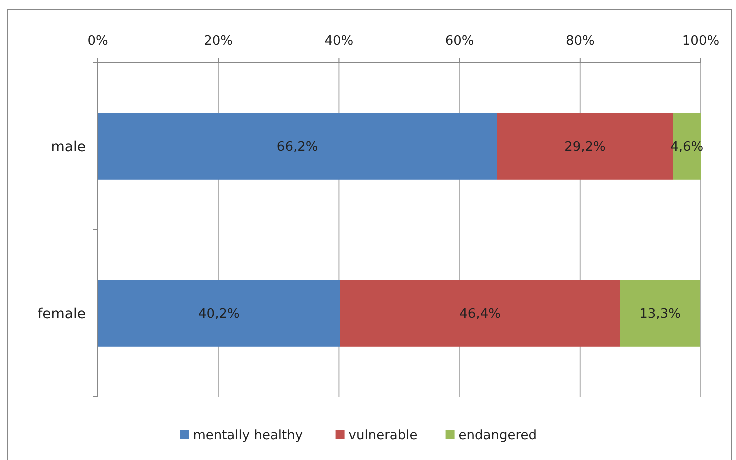  I want to click on legend-label: endangered, so click(498, 436).